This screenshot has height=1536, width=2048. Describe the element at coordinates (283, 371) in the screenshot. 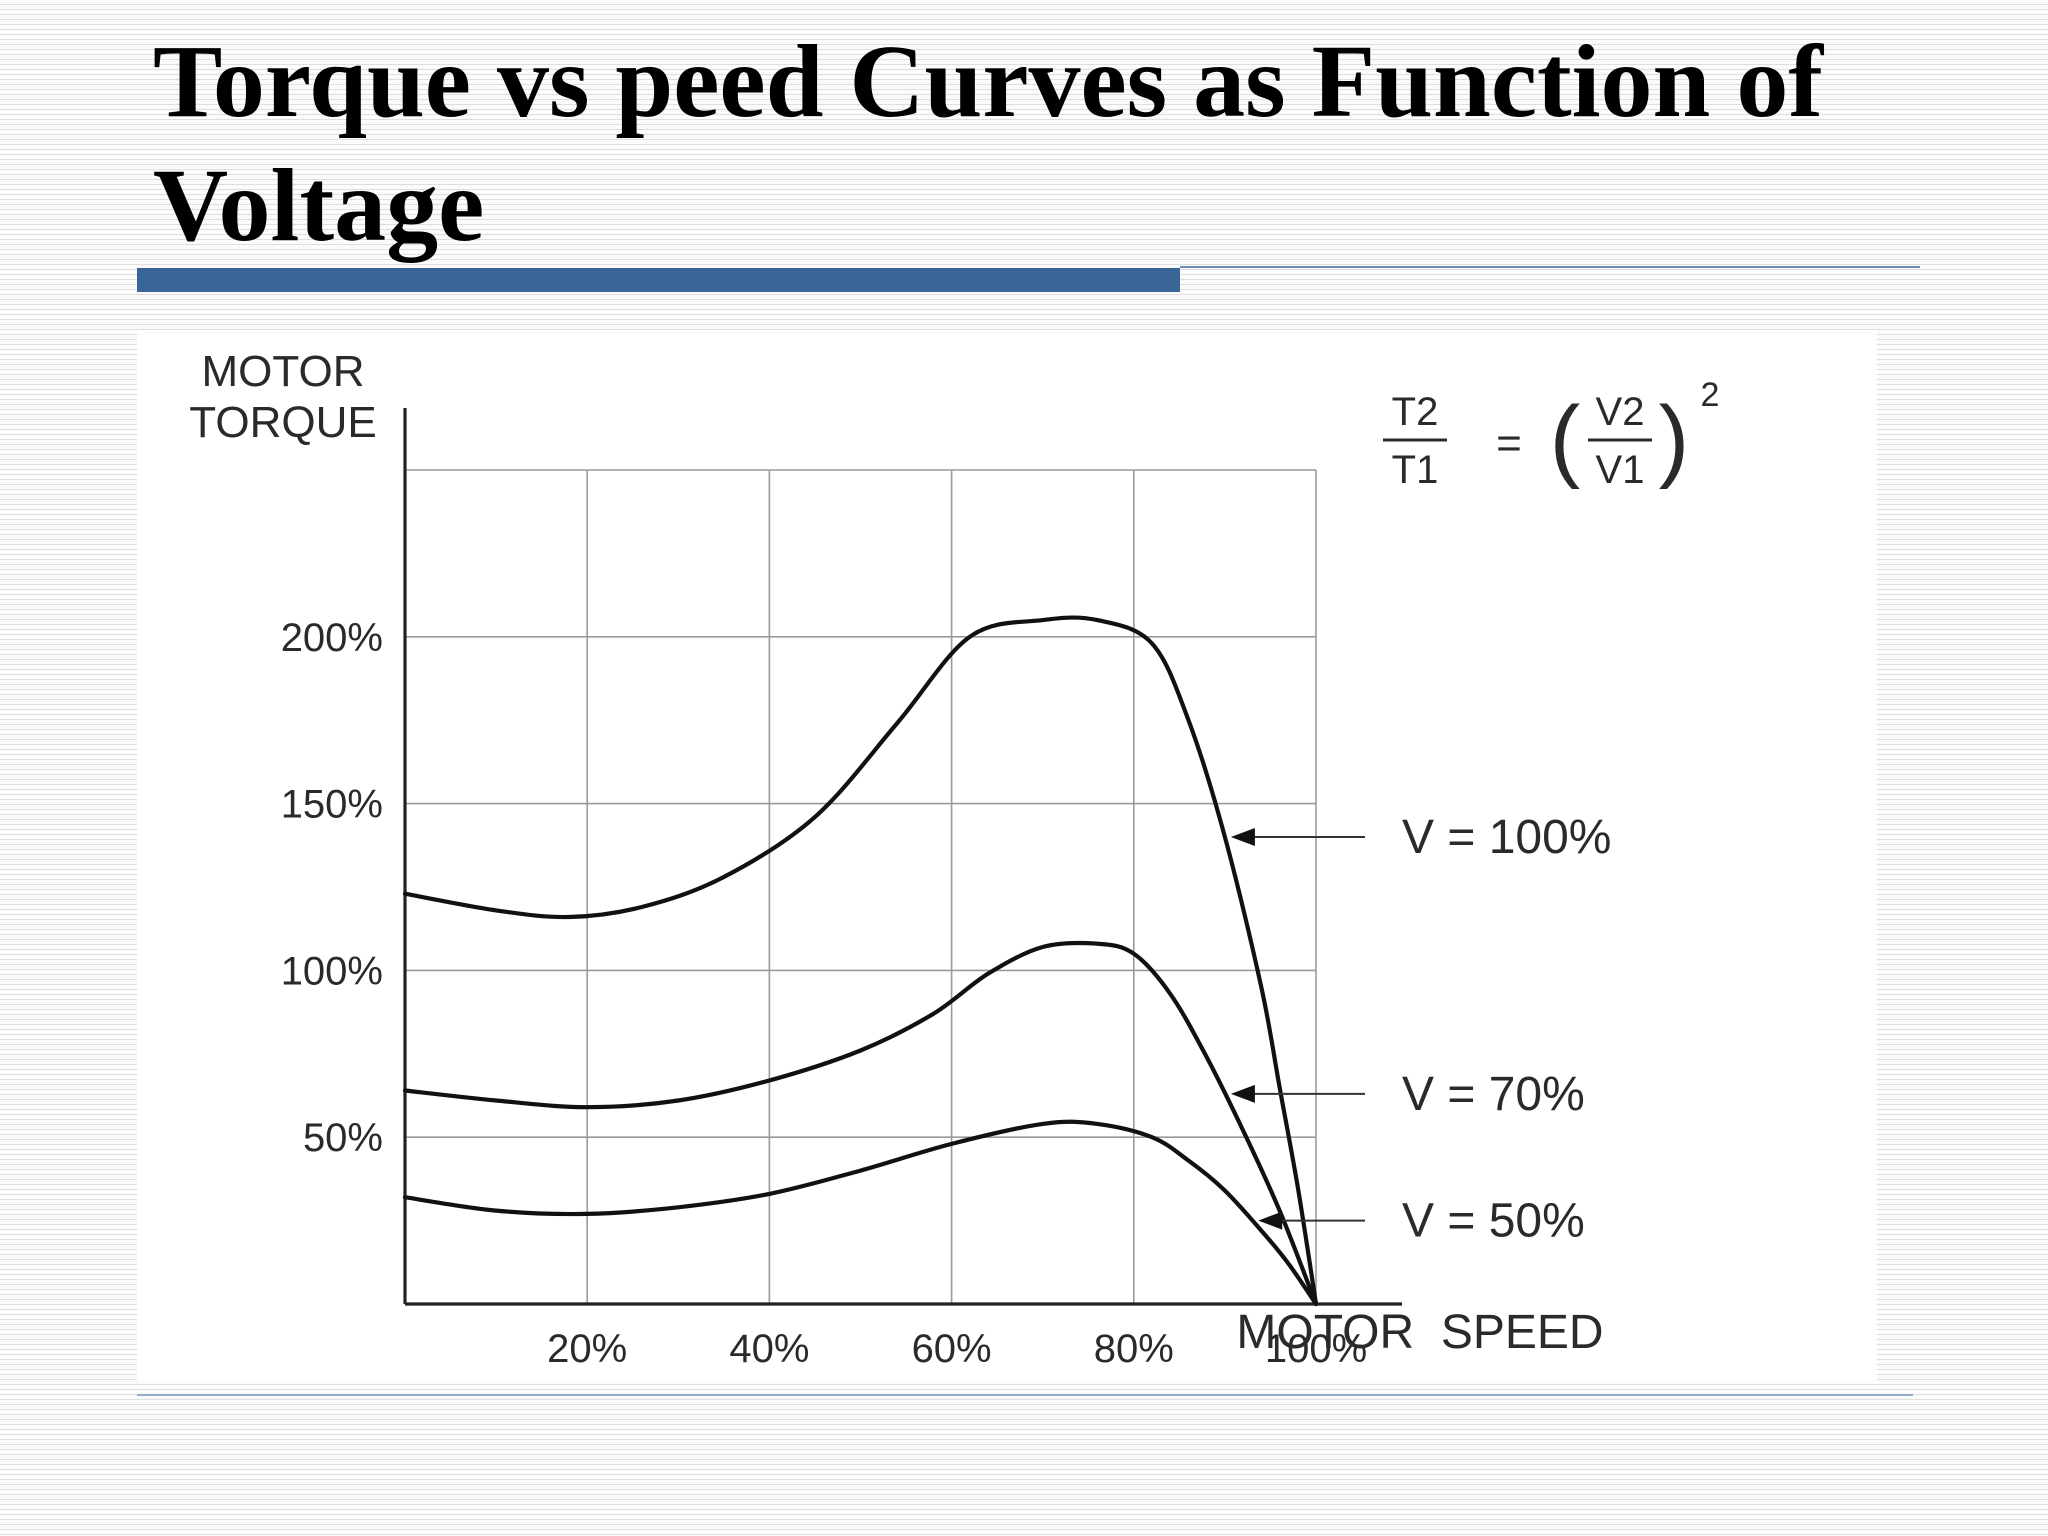

I see `y-axis-label-line-1: MOTOR` at that location.